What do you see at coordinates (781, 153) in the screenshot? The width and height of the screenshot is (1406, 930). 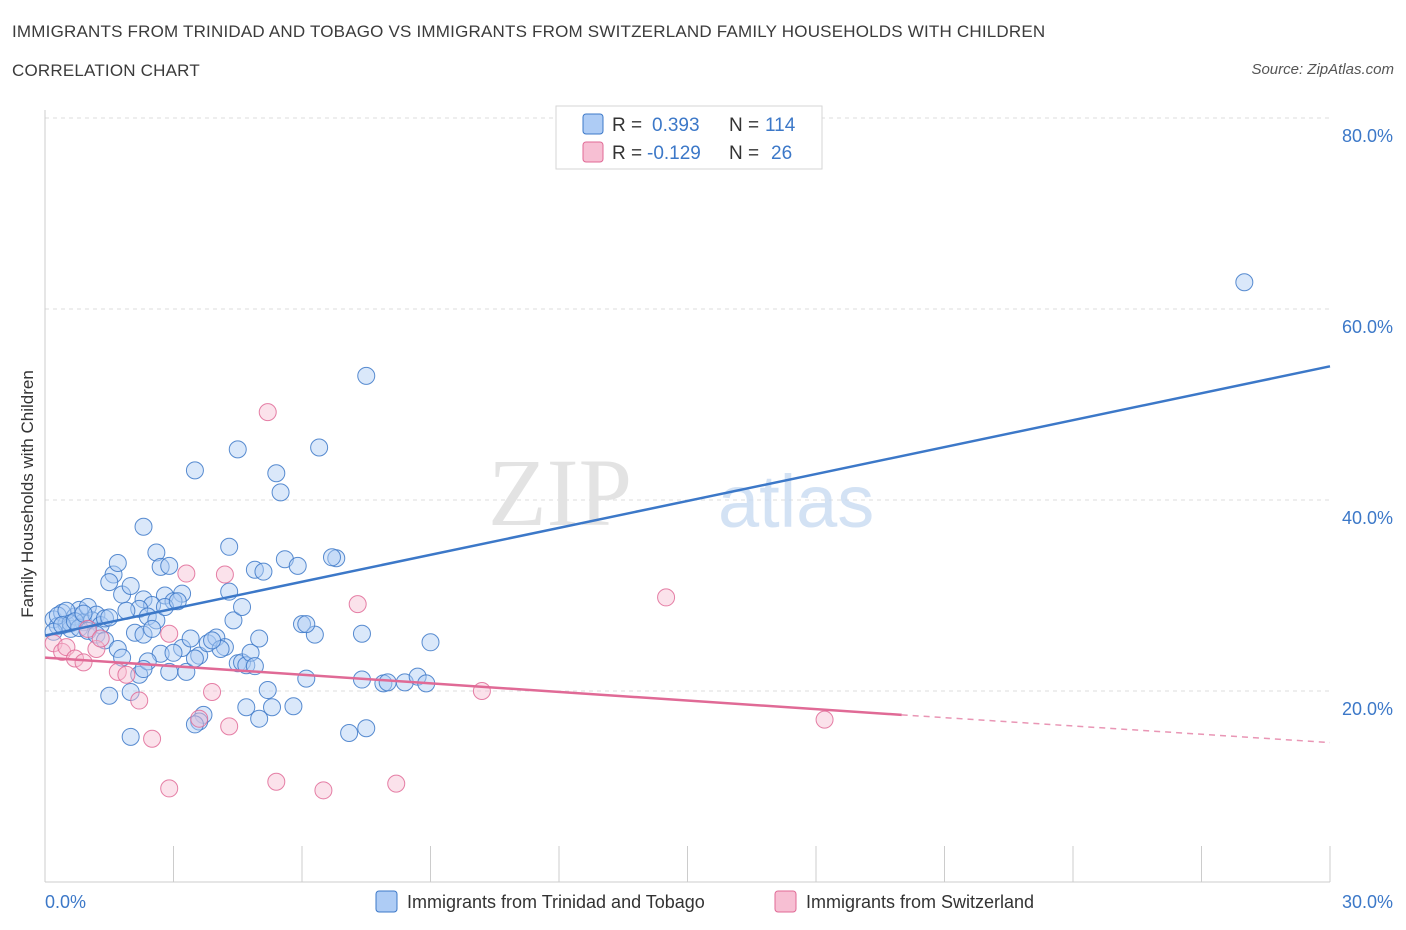 I see `legend-n-value-2: 26` at bounding box center [781, 153].